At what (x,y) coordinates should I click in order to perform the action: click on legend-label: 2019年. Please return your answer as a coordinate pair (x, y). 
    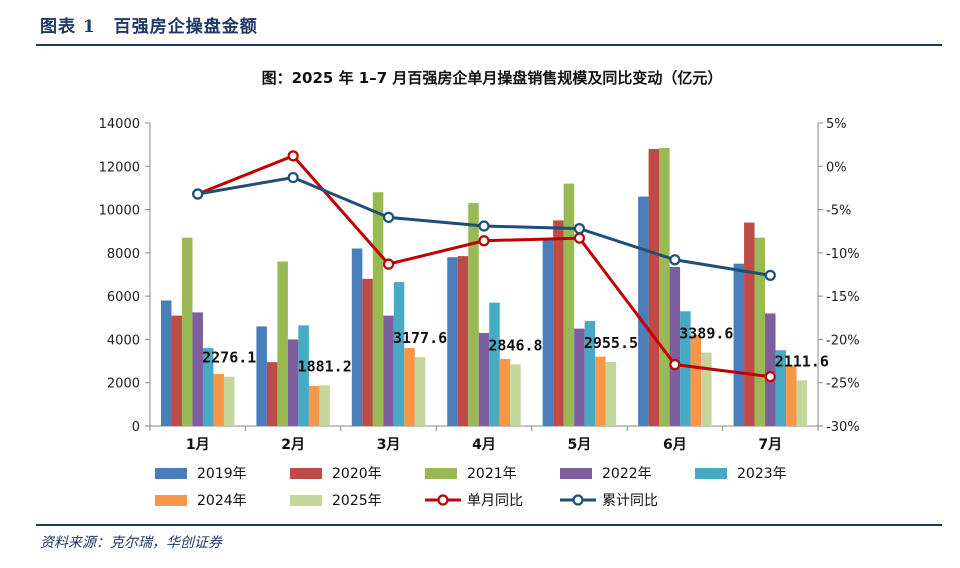
    Looking at the image, I should click on (222, 474).